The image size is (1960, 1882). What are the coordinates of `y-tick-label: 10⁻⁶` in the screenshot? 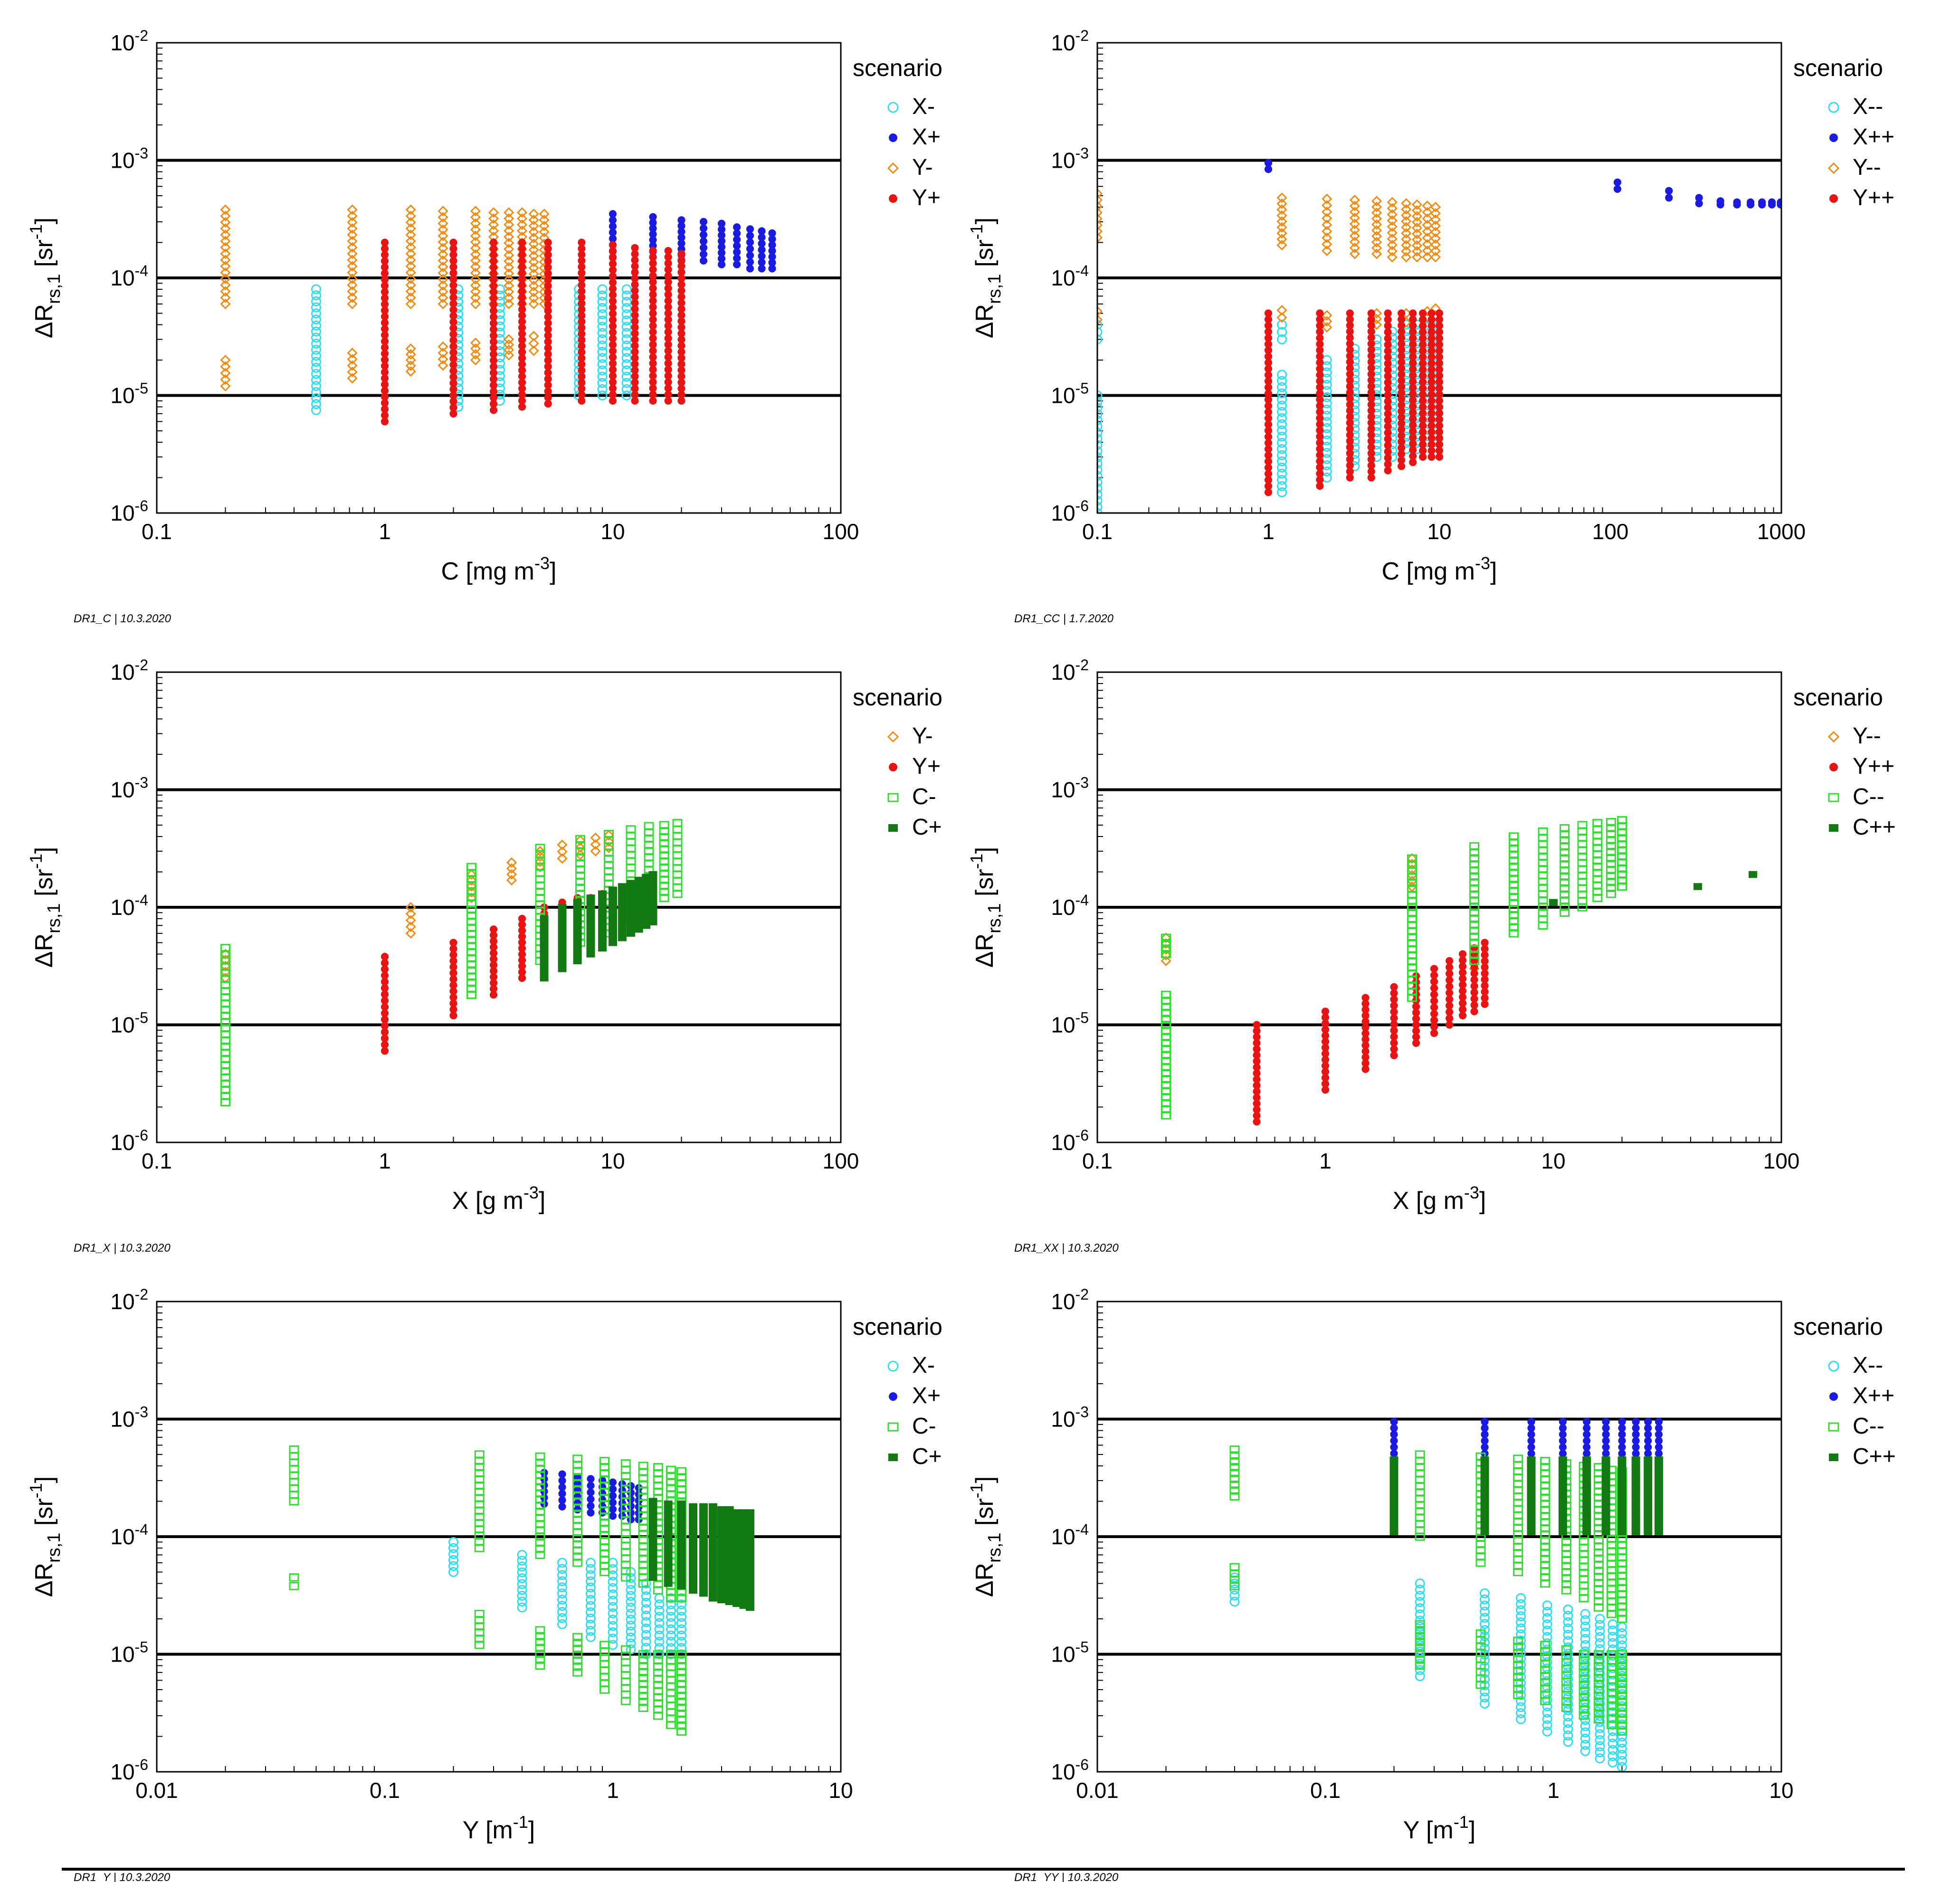 It's located at (129, 511).